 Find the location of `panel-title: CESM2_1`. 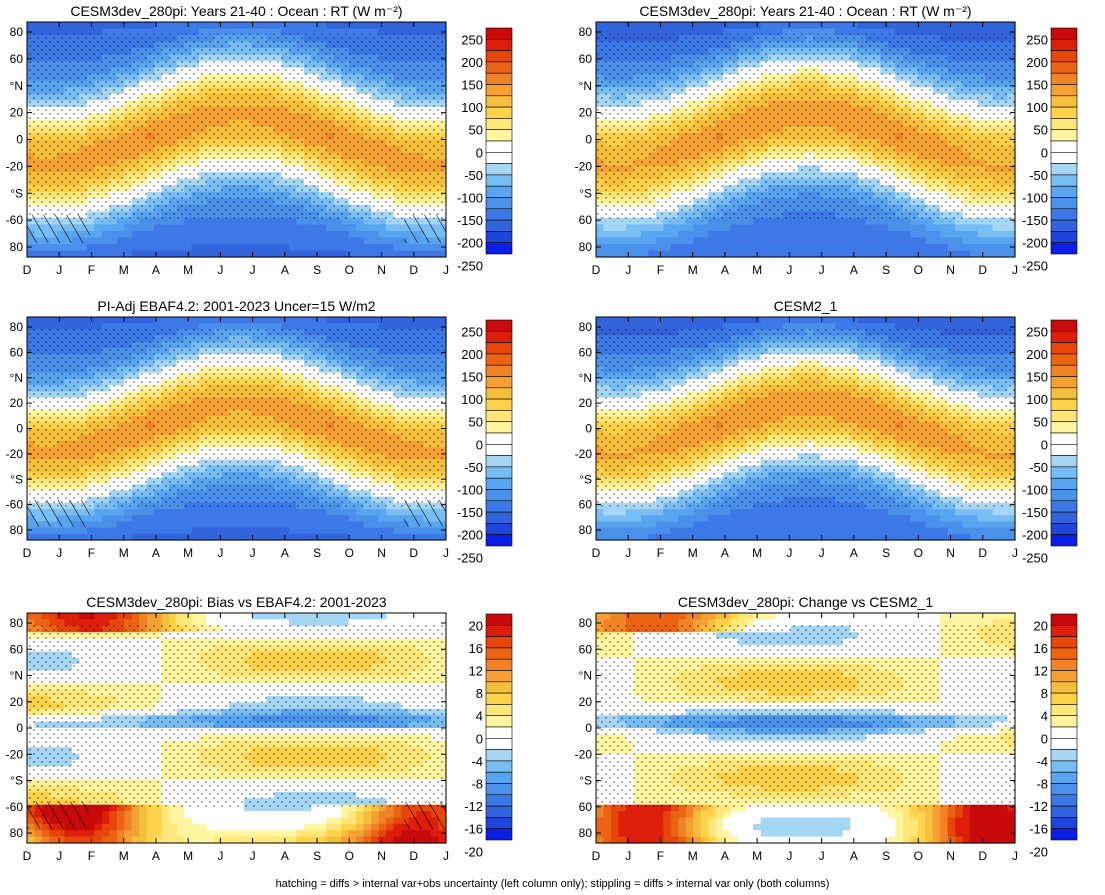

panel-title: CESM2_1 is located at coordinates (806, 306).